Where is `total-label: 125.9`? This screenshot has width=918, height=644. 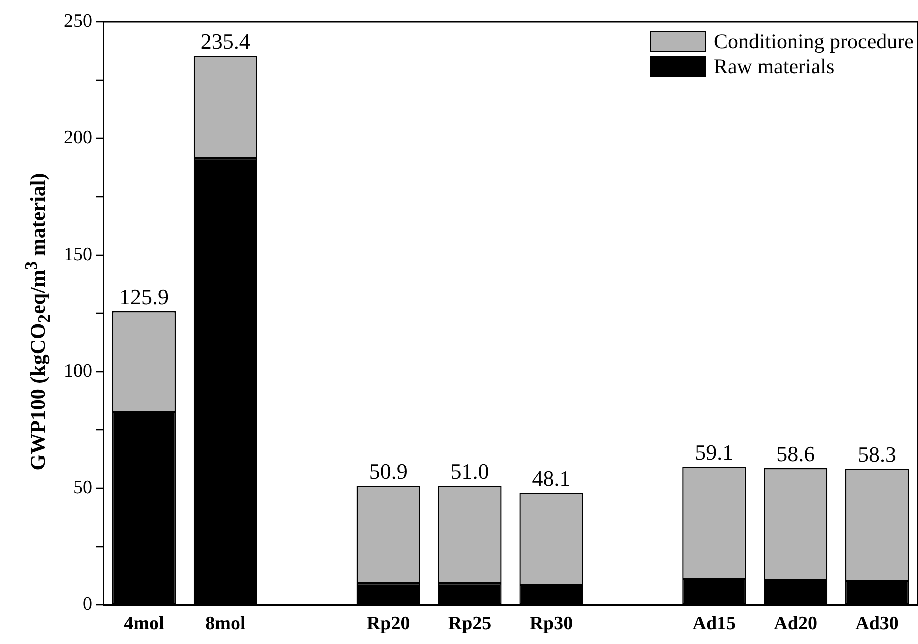 total-label: 125.9 is located at coordinates (144, 297).